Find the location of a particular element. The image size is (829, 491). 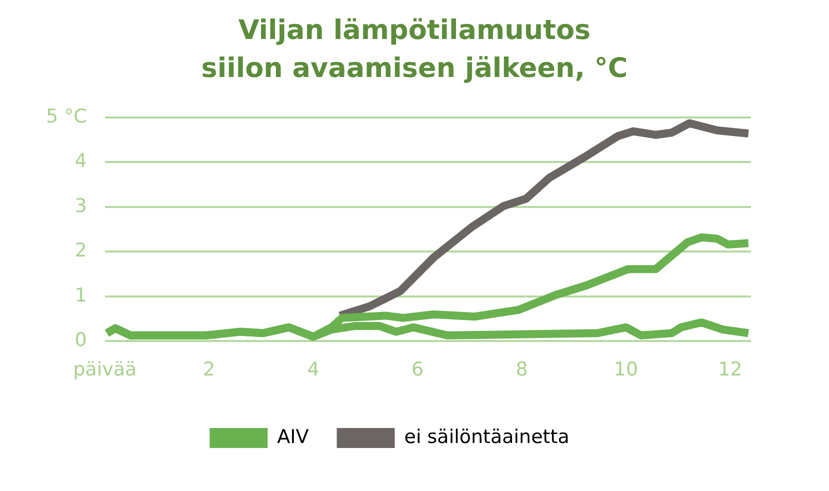

x-tick-label: 6 is located at coordinates (417, 369).